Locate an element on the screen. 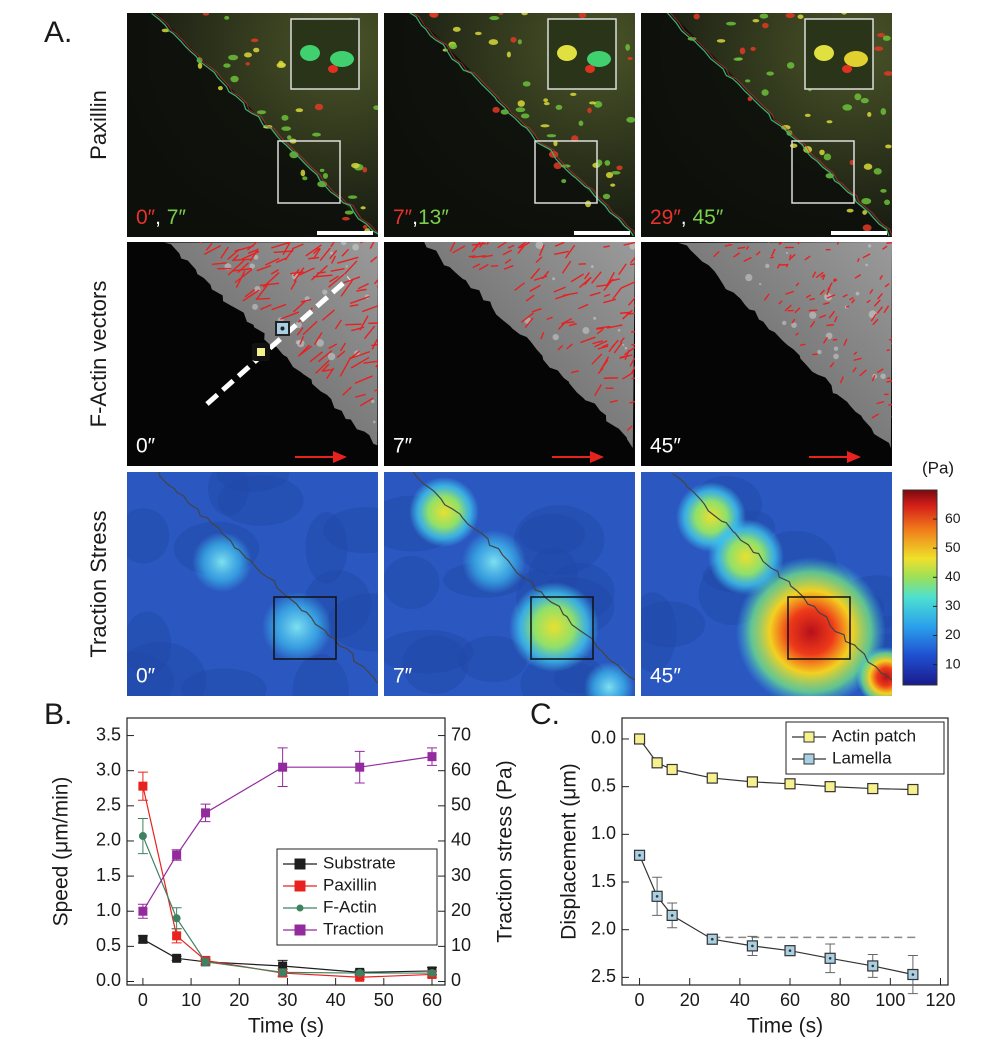 The width and height of the screenshot is (981, 1055). y-tick-label: 3.5 is located at coordinates (108, 734).